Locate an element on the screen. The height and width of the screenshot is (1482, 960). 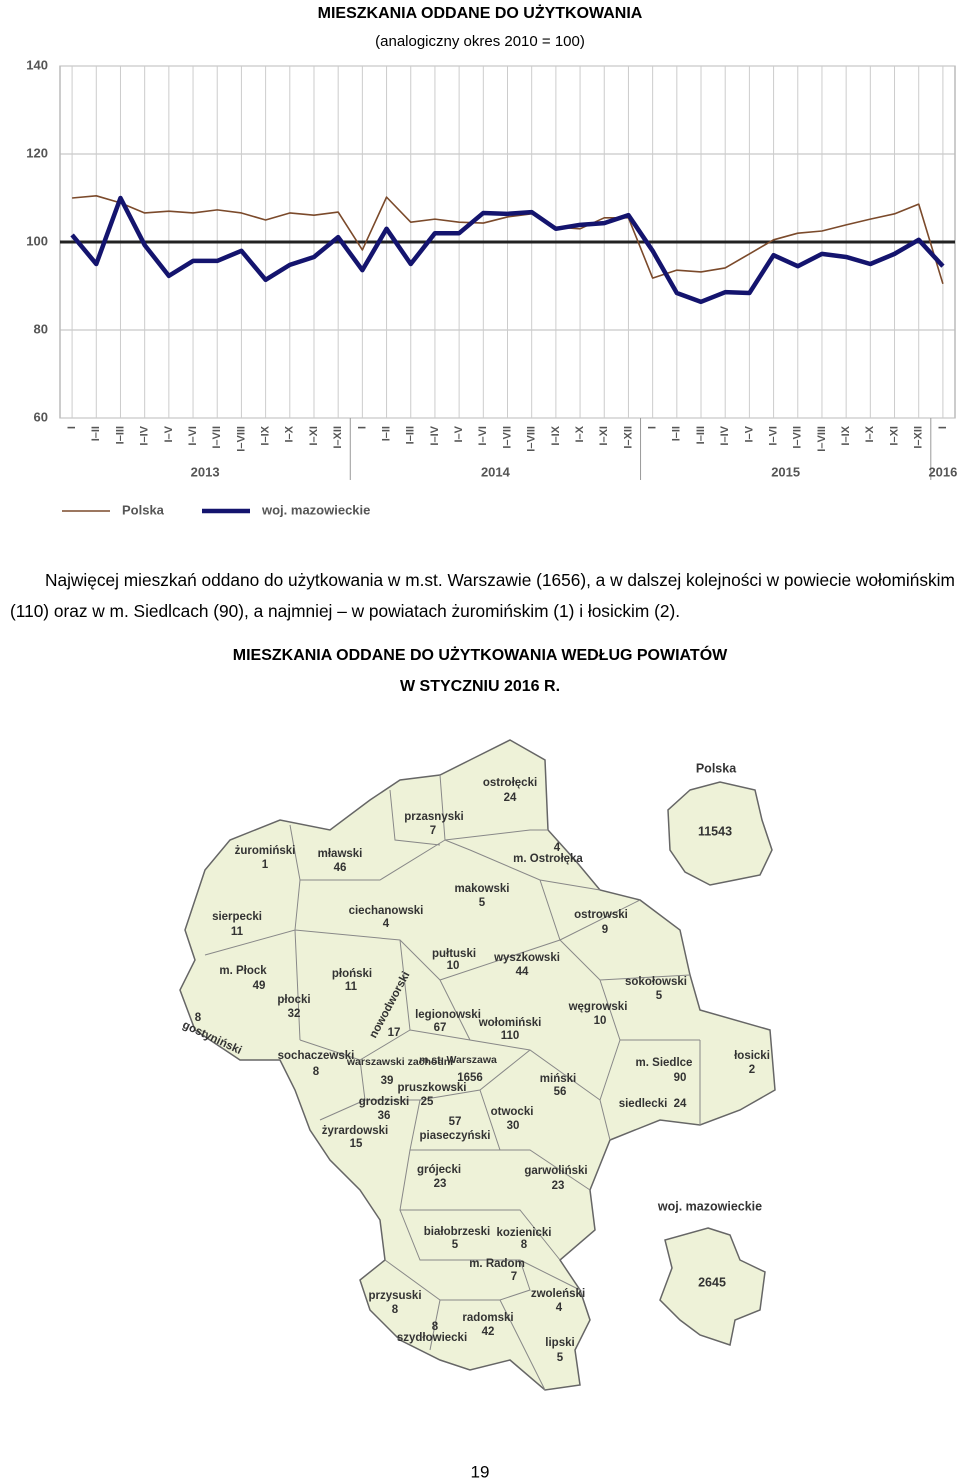
district-name: m.st. Warszawa is located at coordinates (458, 1060).